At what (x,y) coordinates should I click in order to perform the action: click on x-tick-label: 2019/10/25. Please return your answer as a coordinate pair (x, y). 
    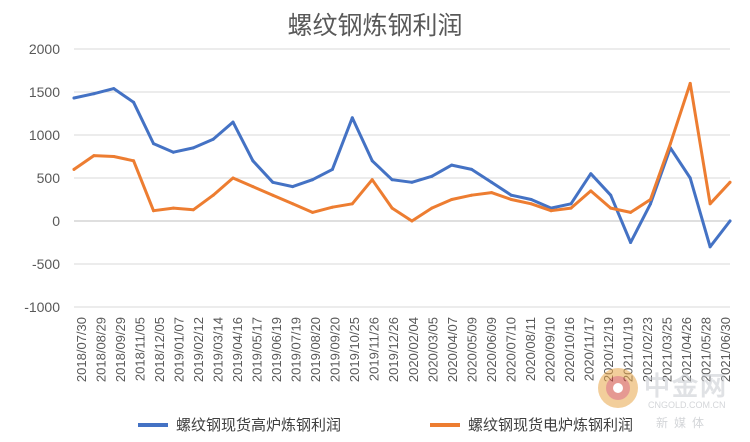
    Looking at the image, I should click on (354, 349).